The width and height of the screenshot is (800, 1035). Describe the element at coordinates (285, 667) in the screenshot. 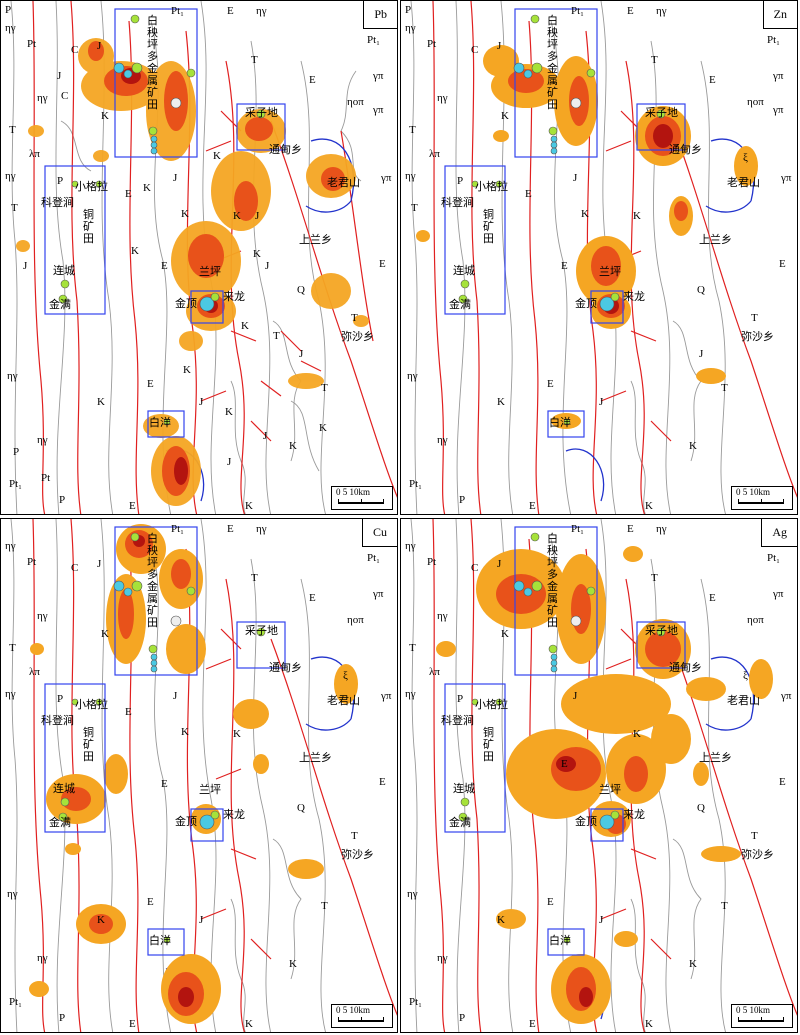

I see `place-tongdian: 通甸乡` at that location.